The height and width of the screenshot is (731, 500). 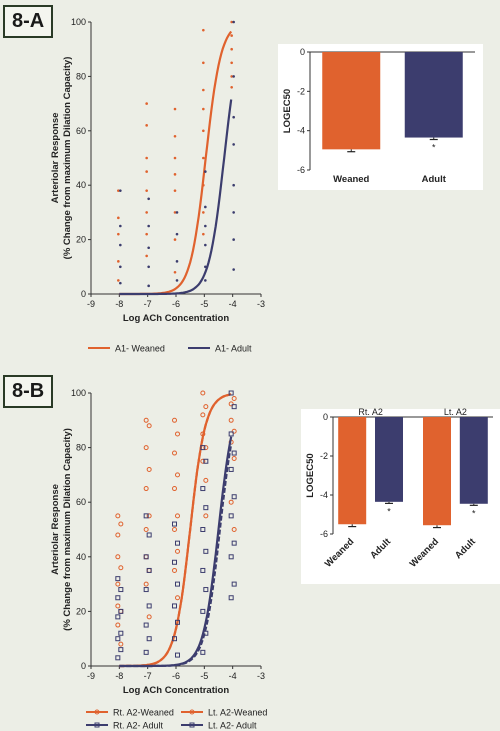 What do you see at coordinates (192, 712) in the screenshot?
I see `legend-marker` at bounding box center [192, 712].